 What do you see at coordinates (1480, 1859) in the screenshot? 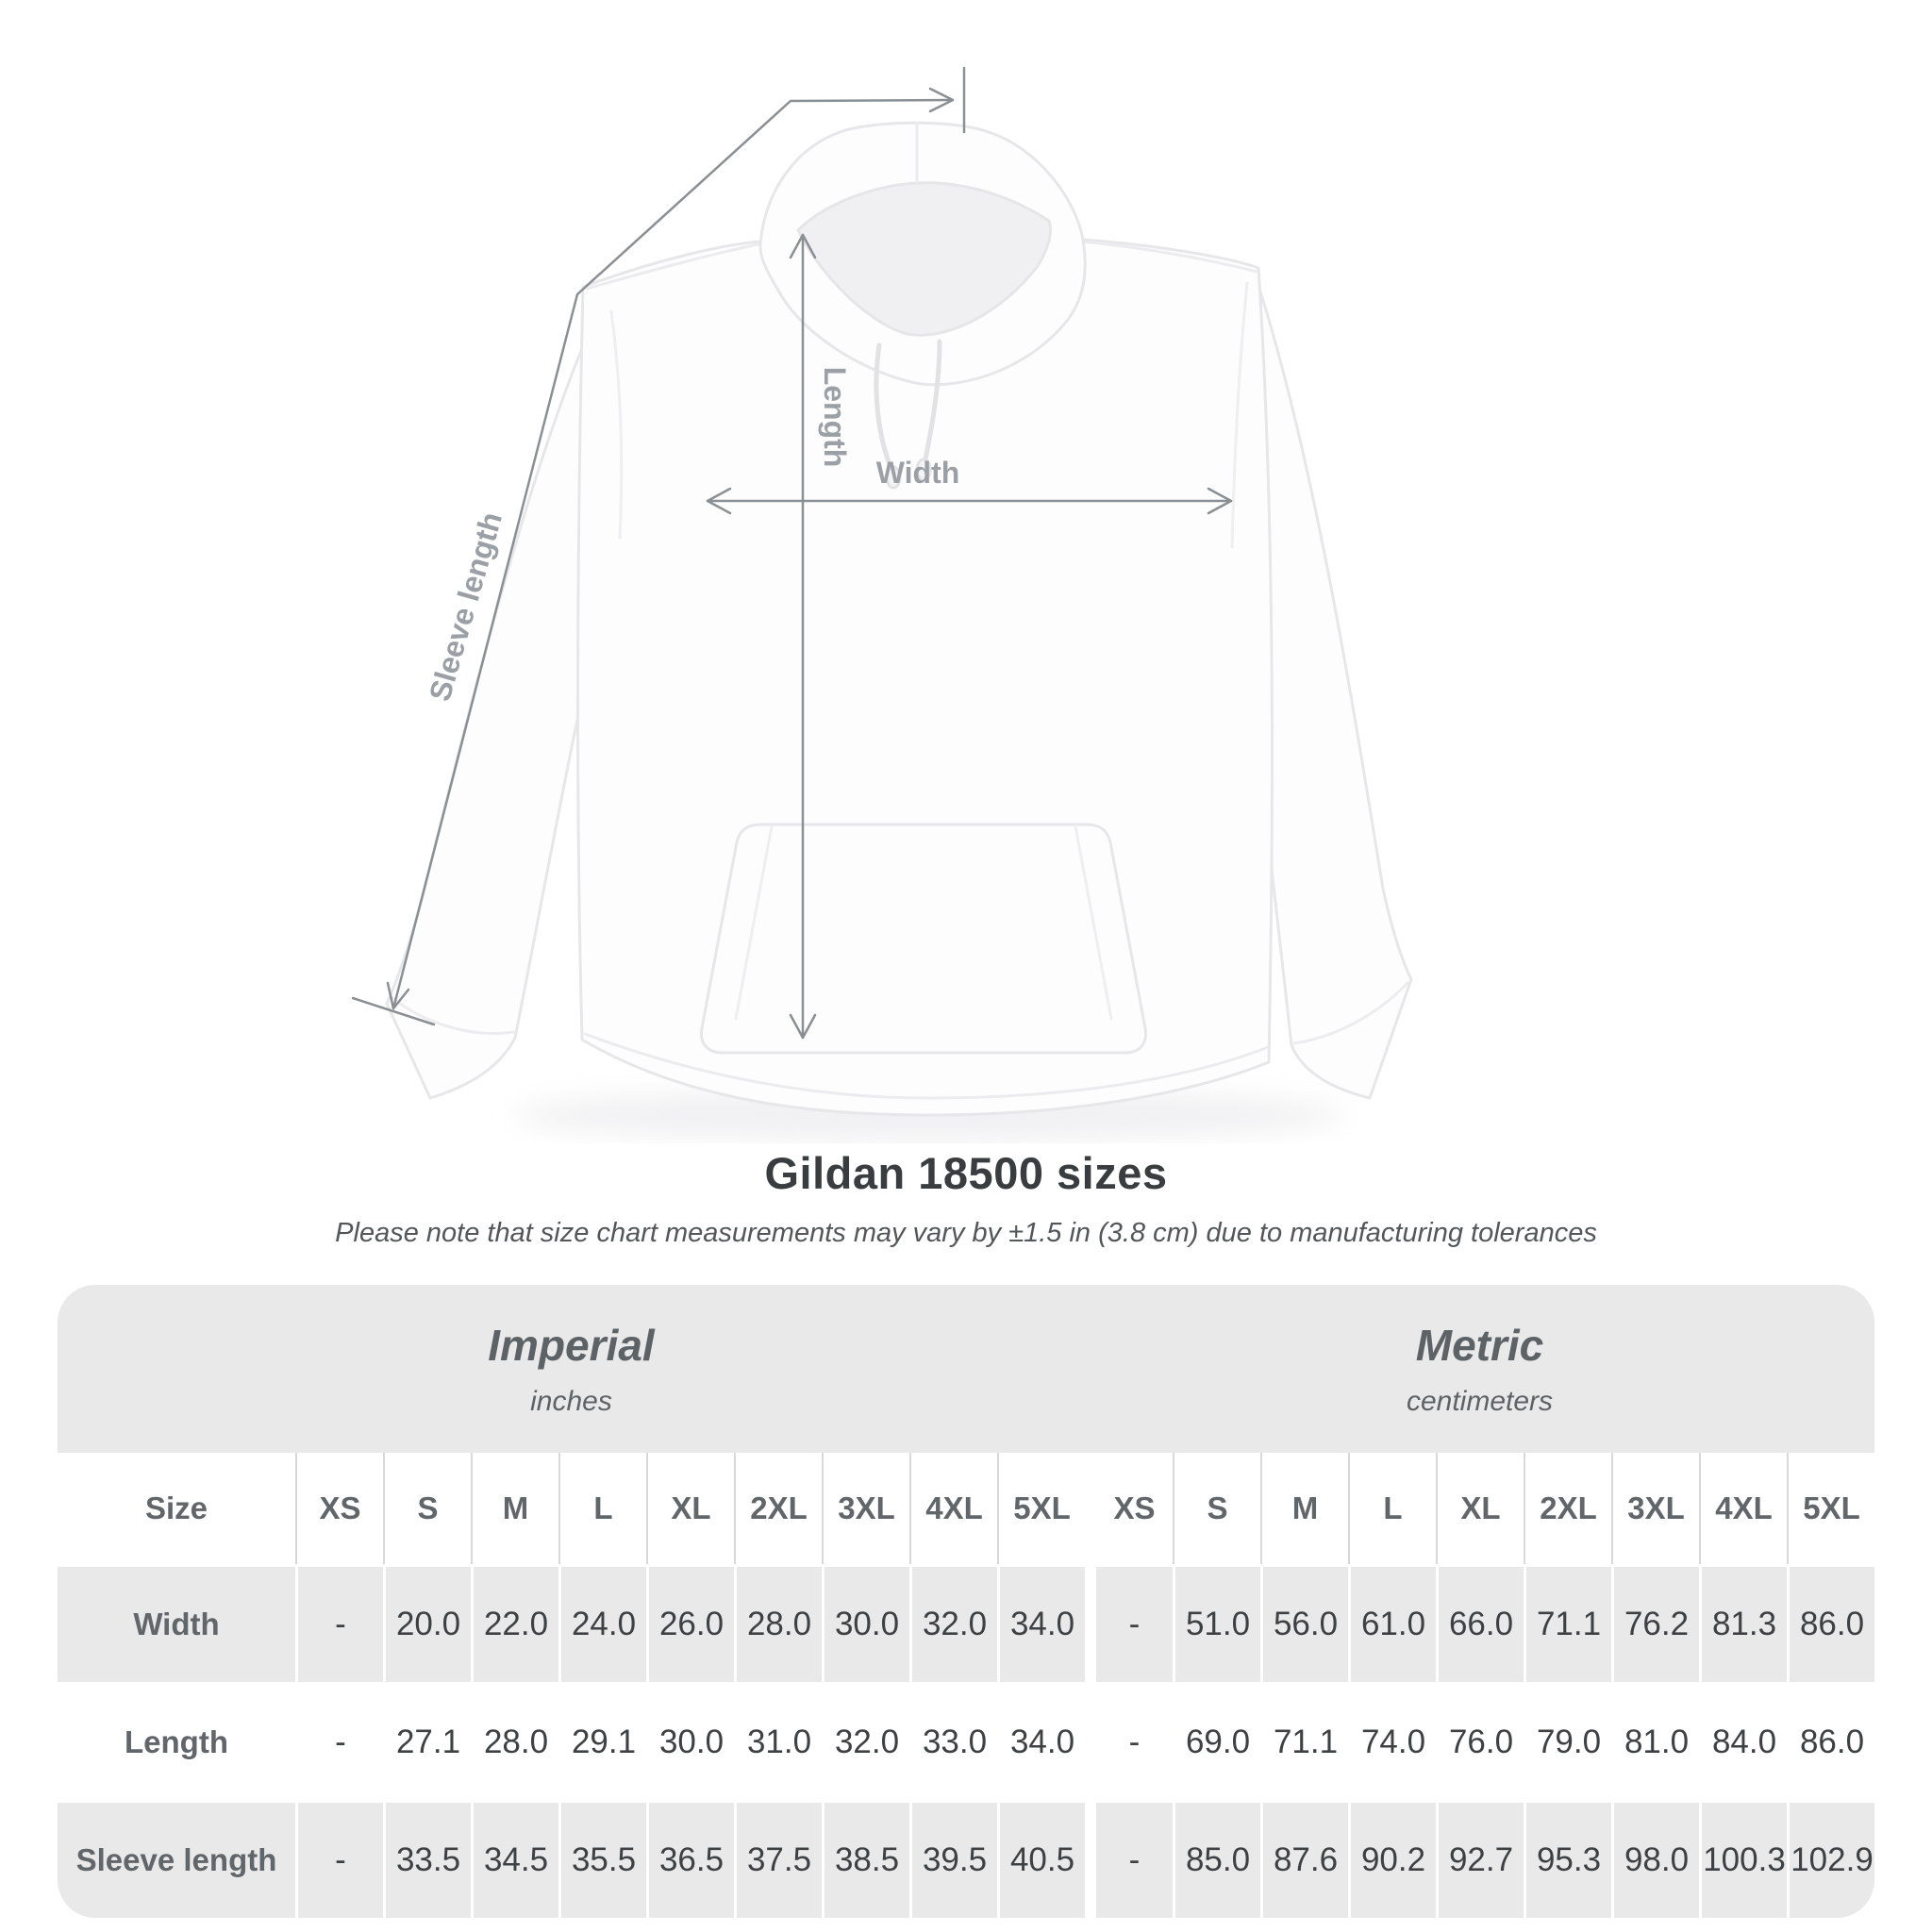
I see `metric-value-cell: 92.7` at bounding box center [1480, 1859].